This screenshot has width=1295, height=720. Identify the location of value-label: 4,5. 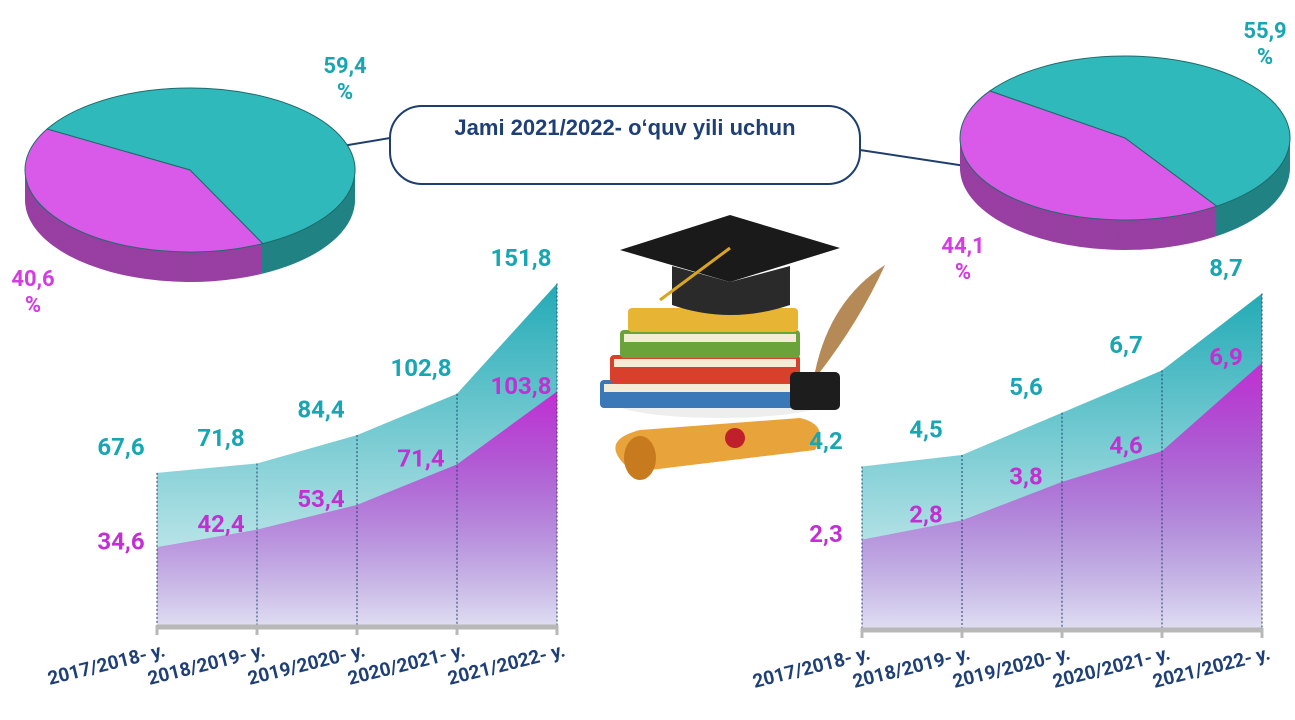
(925, 429).